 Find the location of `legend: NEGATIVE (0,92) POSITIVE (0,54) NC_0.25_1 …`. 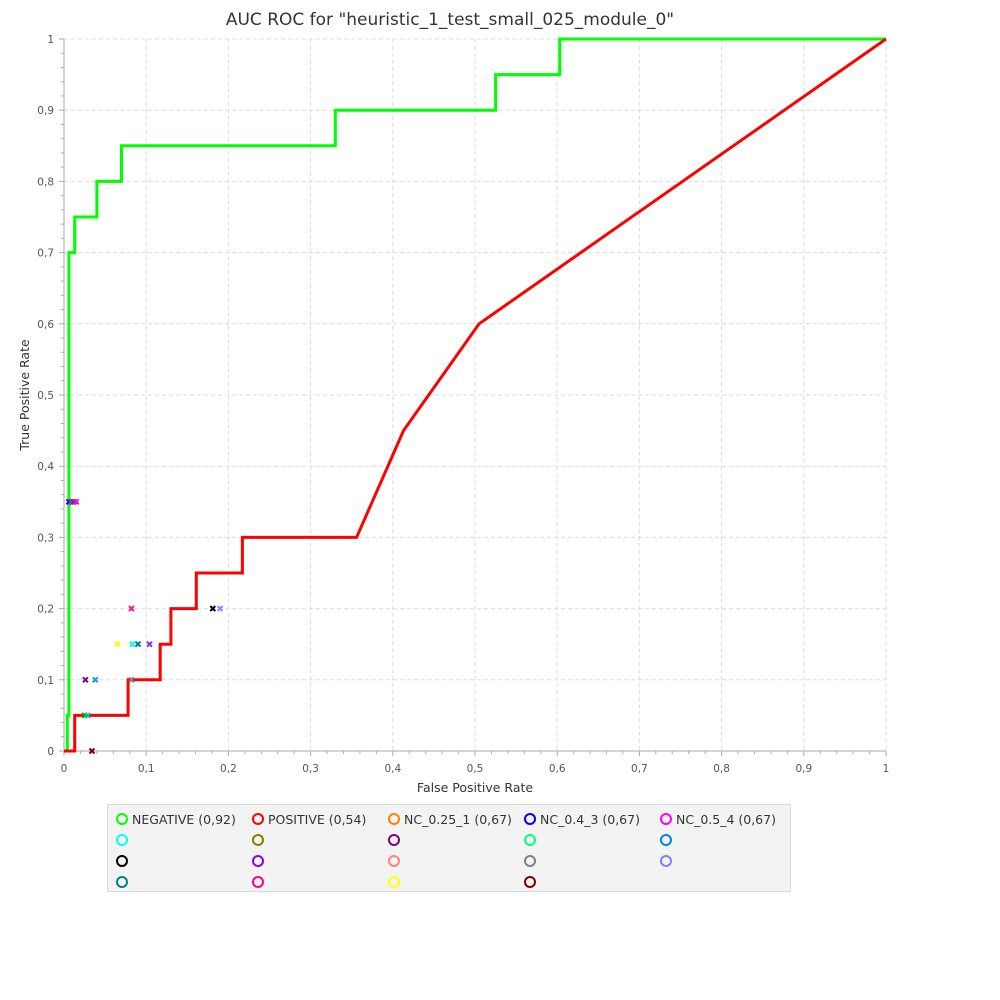

legend: NEGATIVE (0,92) POSITIVE (0,54) NC_0.25_1 … is located at coordinates (449, 848).